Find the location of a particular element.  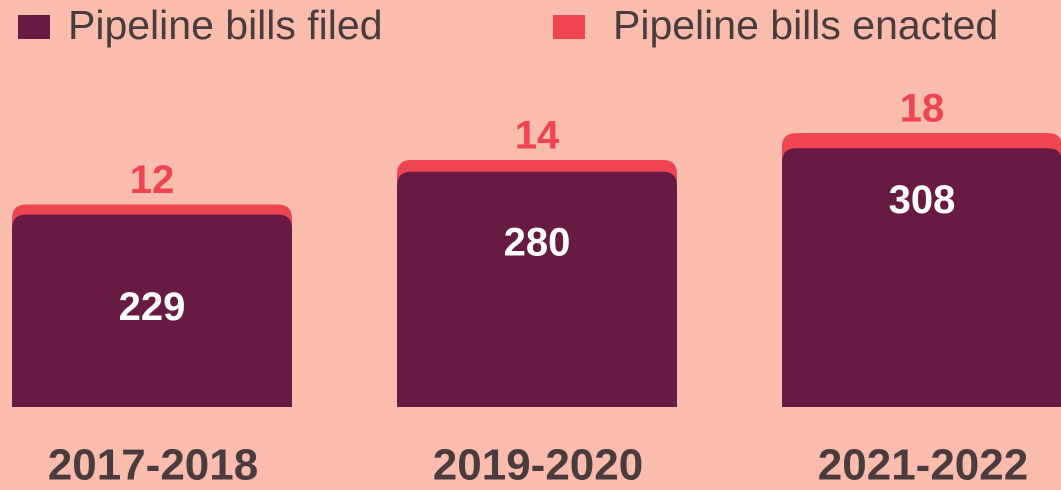

x-tick-label: 2019-2020 is located at coordinates (538, 465).